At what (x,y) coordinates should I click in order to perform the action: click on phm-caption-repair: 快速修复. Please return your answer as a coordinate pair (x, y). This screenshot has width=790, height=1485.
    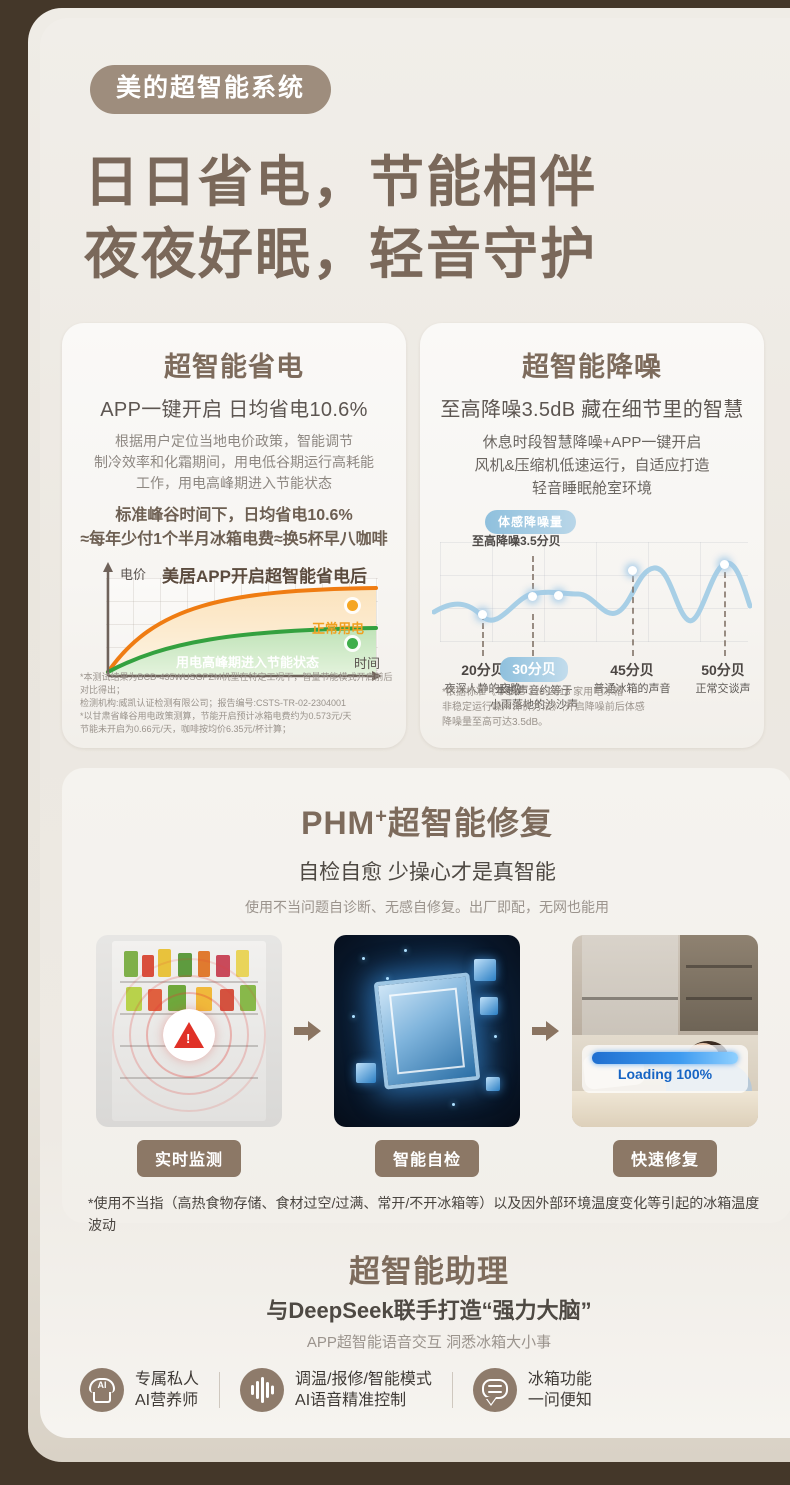
    Looking at the image, I should click on (664, 1158).